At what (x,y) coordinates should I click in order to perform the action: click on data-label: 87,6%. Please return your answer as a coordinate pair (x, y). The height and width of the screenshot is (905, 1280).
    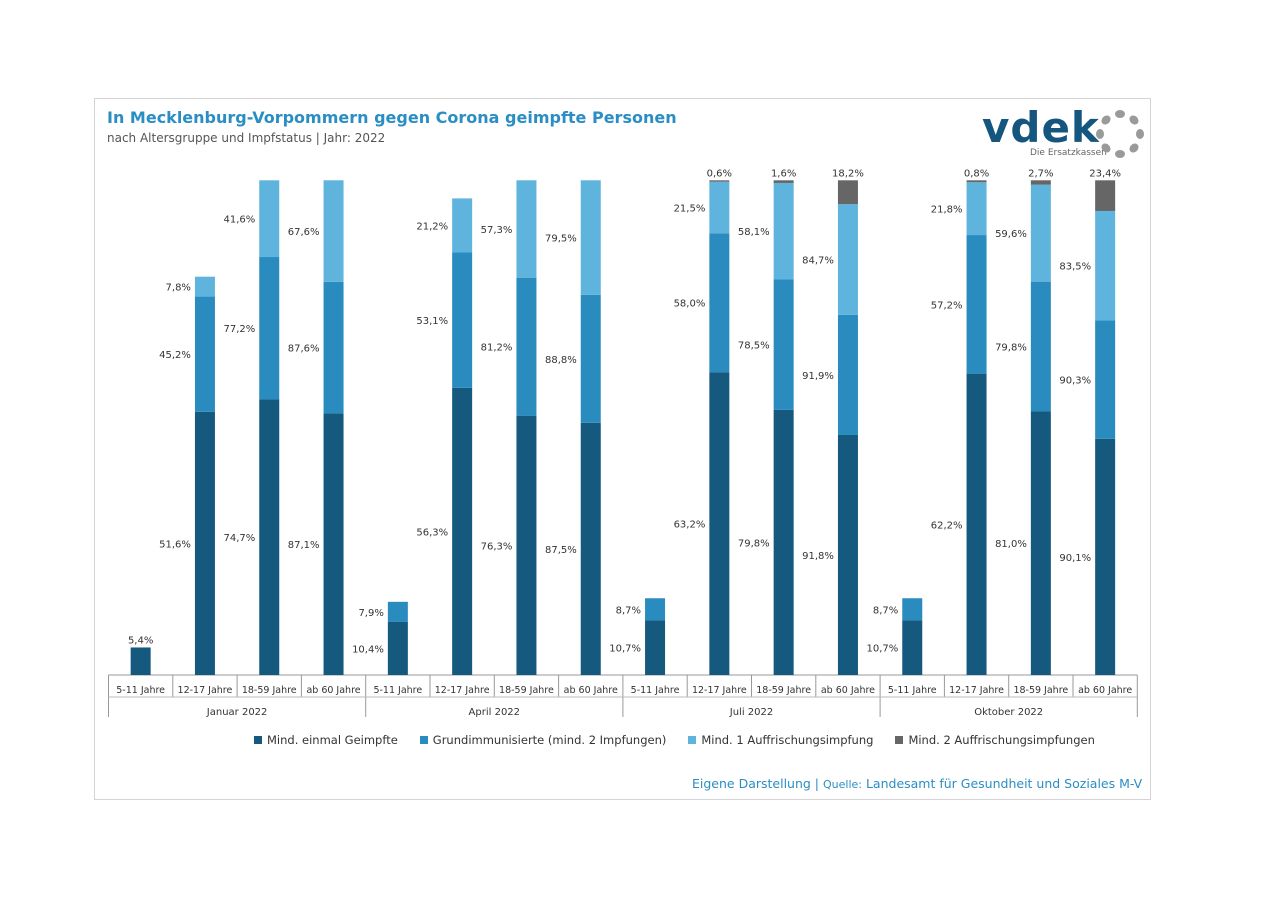
    Looking at the image, I should click on (304, 349).